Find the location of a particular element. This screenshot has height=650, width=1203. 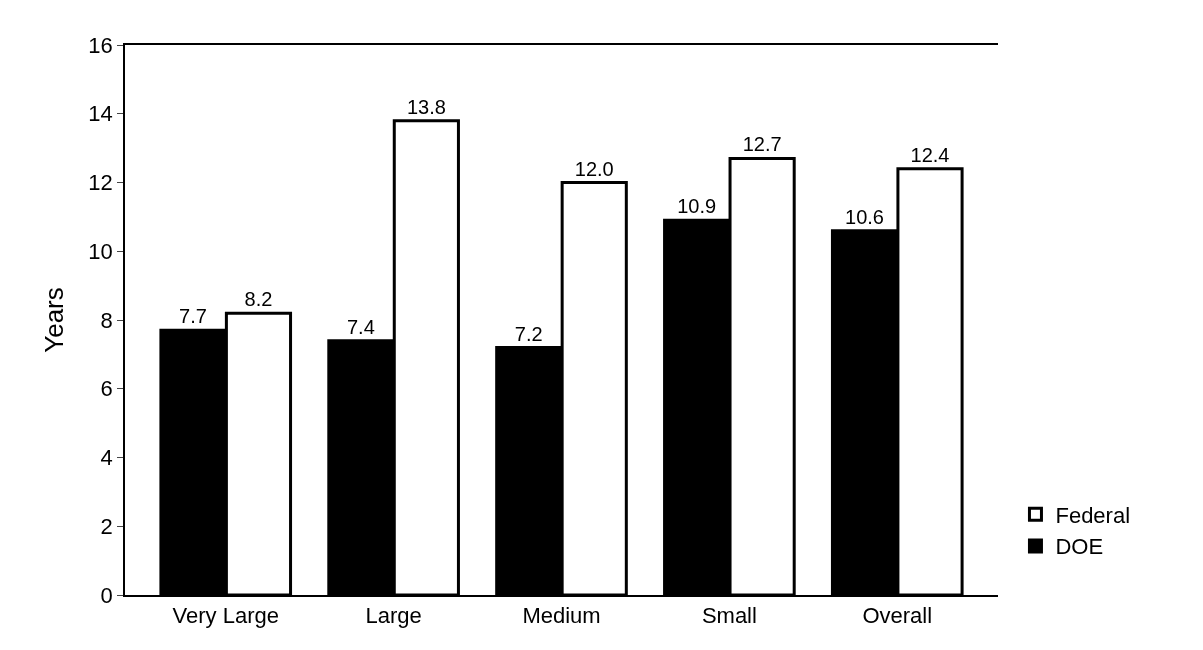

data-label: 8.2 is located at coordinates (258, 299).